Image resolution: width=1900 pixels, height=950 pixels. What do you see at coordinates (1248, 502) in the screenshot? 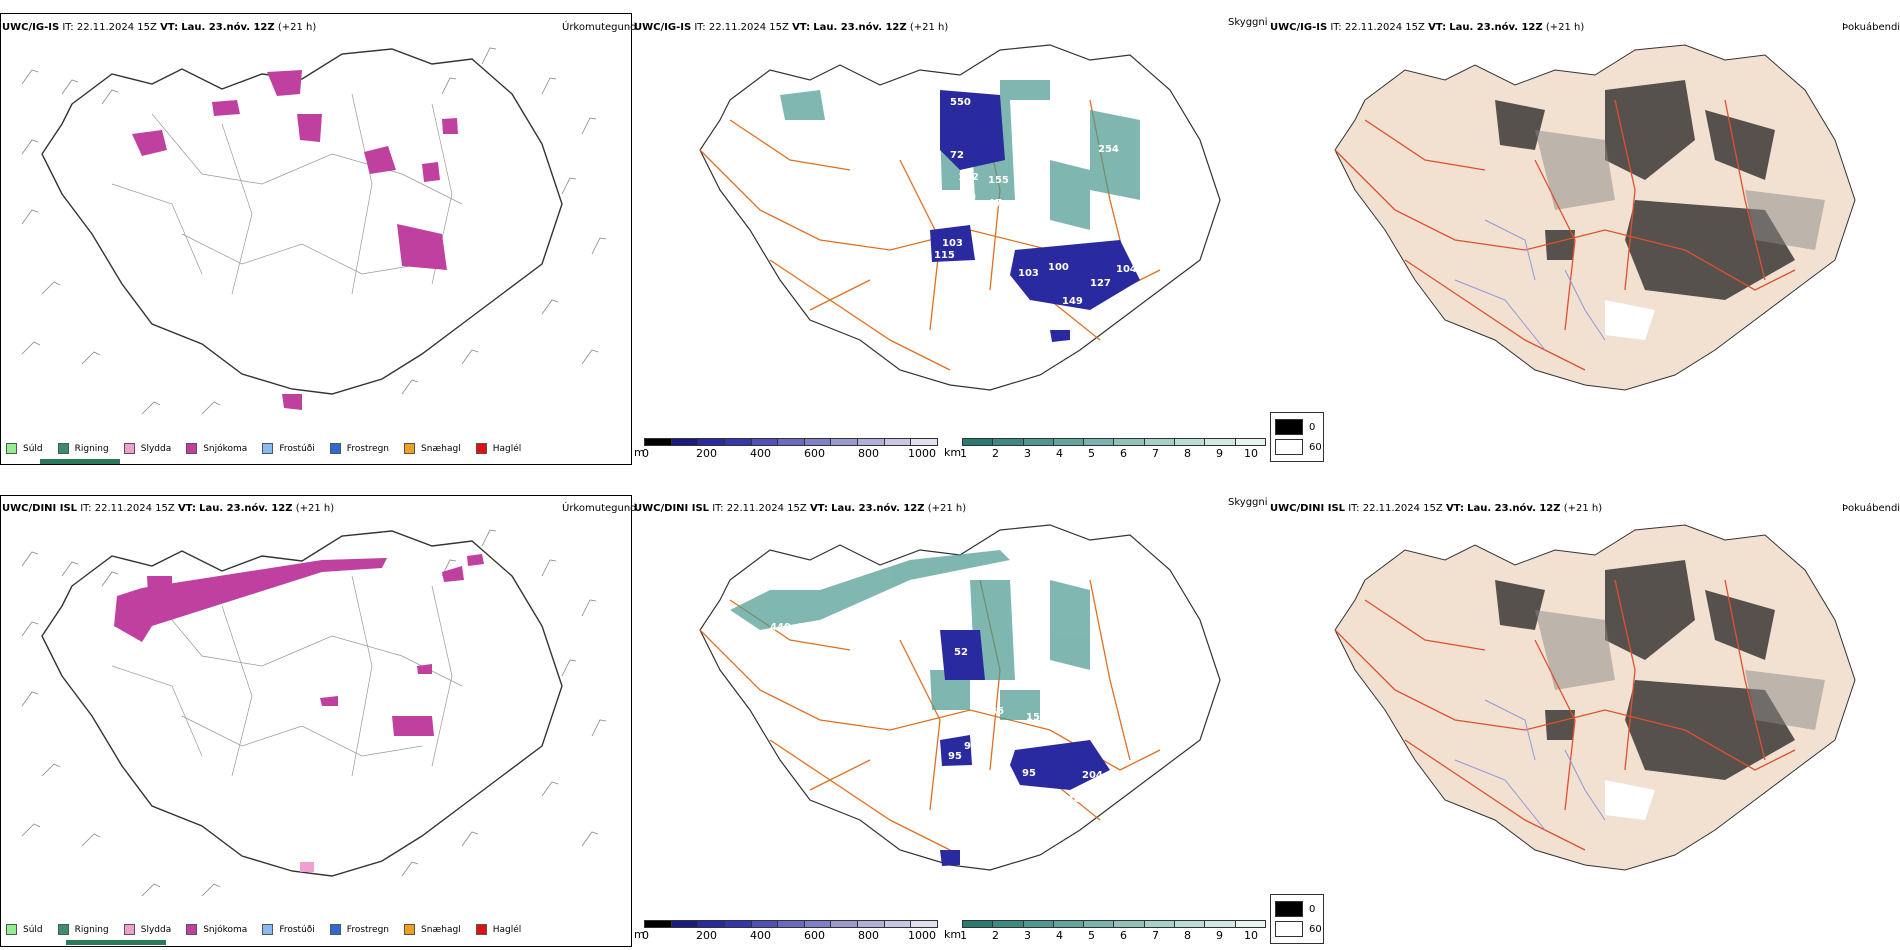
I see `panel-title: Skyggni` at bounding box center [1248, 502].